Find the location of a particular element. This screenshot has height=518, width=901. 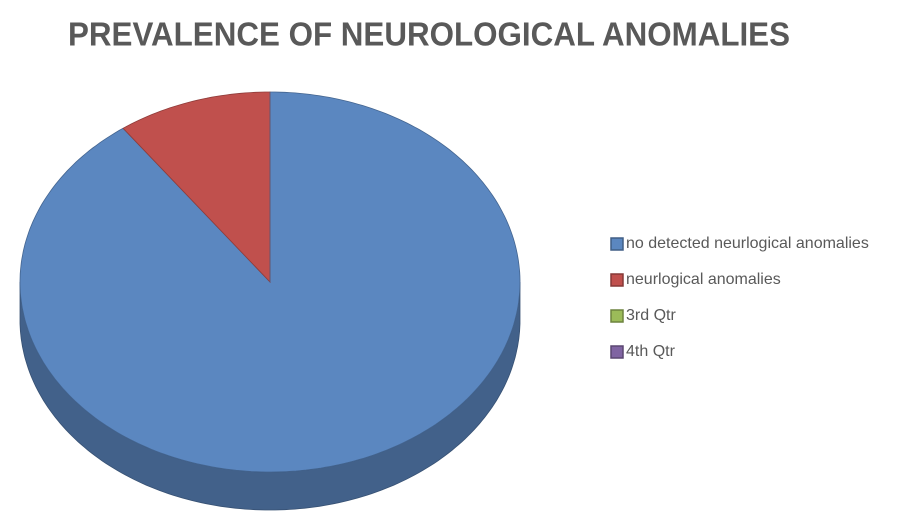

legend-label: no detected neurlogical anomalies is located at coordinates (747, 243).